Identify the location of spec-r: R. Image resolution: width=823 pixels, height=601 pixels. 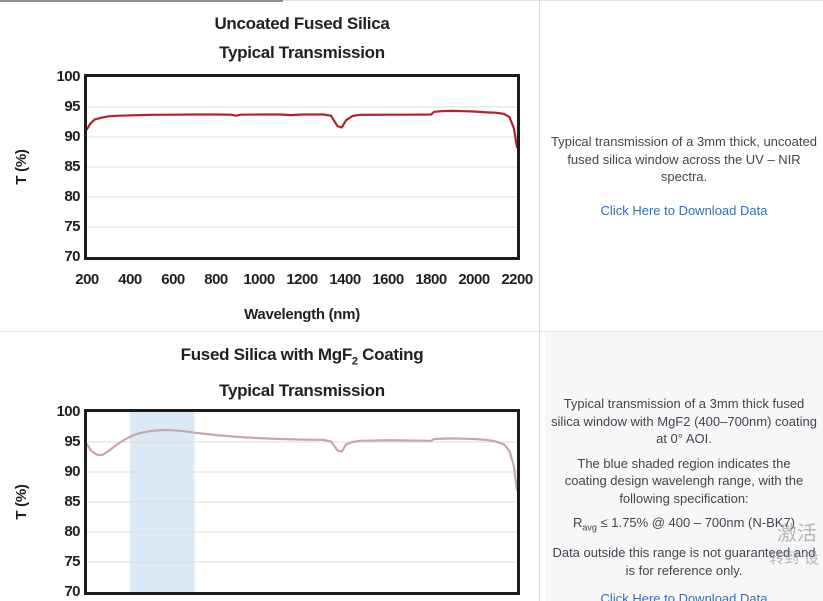
(578, 522).